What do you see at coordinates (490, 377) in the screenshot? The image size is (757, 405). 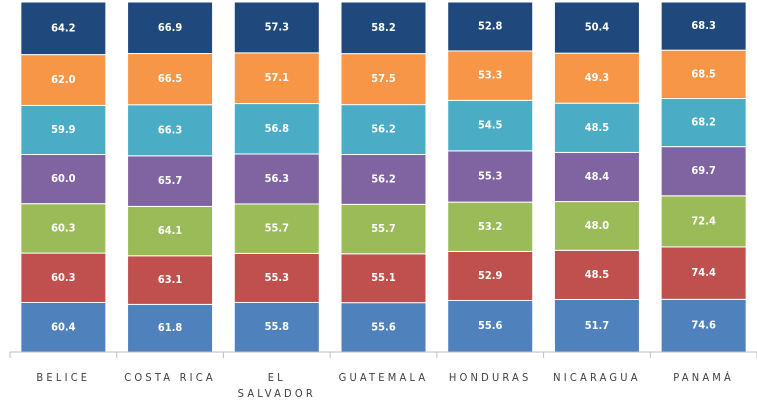 I see `x-tick-label: HONDURAS` at bounding box center [490, 377].